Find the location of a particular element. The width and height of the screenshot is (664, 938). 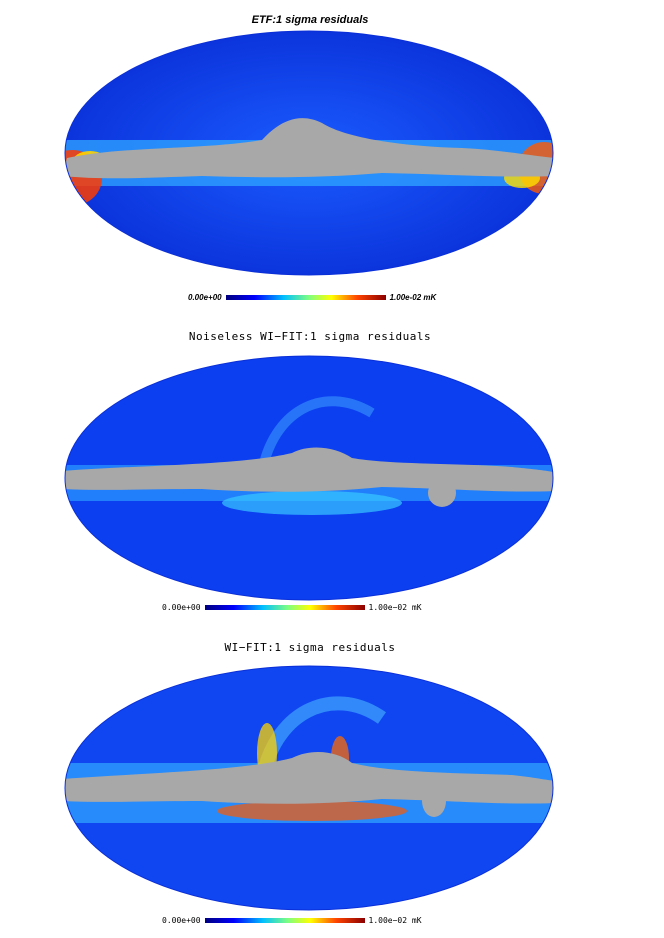

colorbar-max-label: 1.00e-02 mK is located at coordinates (413, 297).